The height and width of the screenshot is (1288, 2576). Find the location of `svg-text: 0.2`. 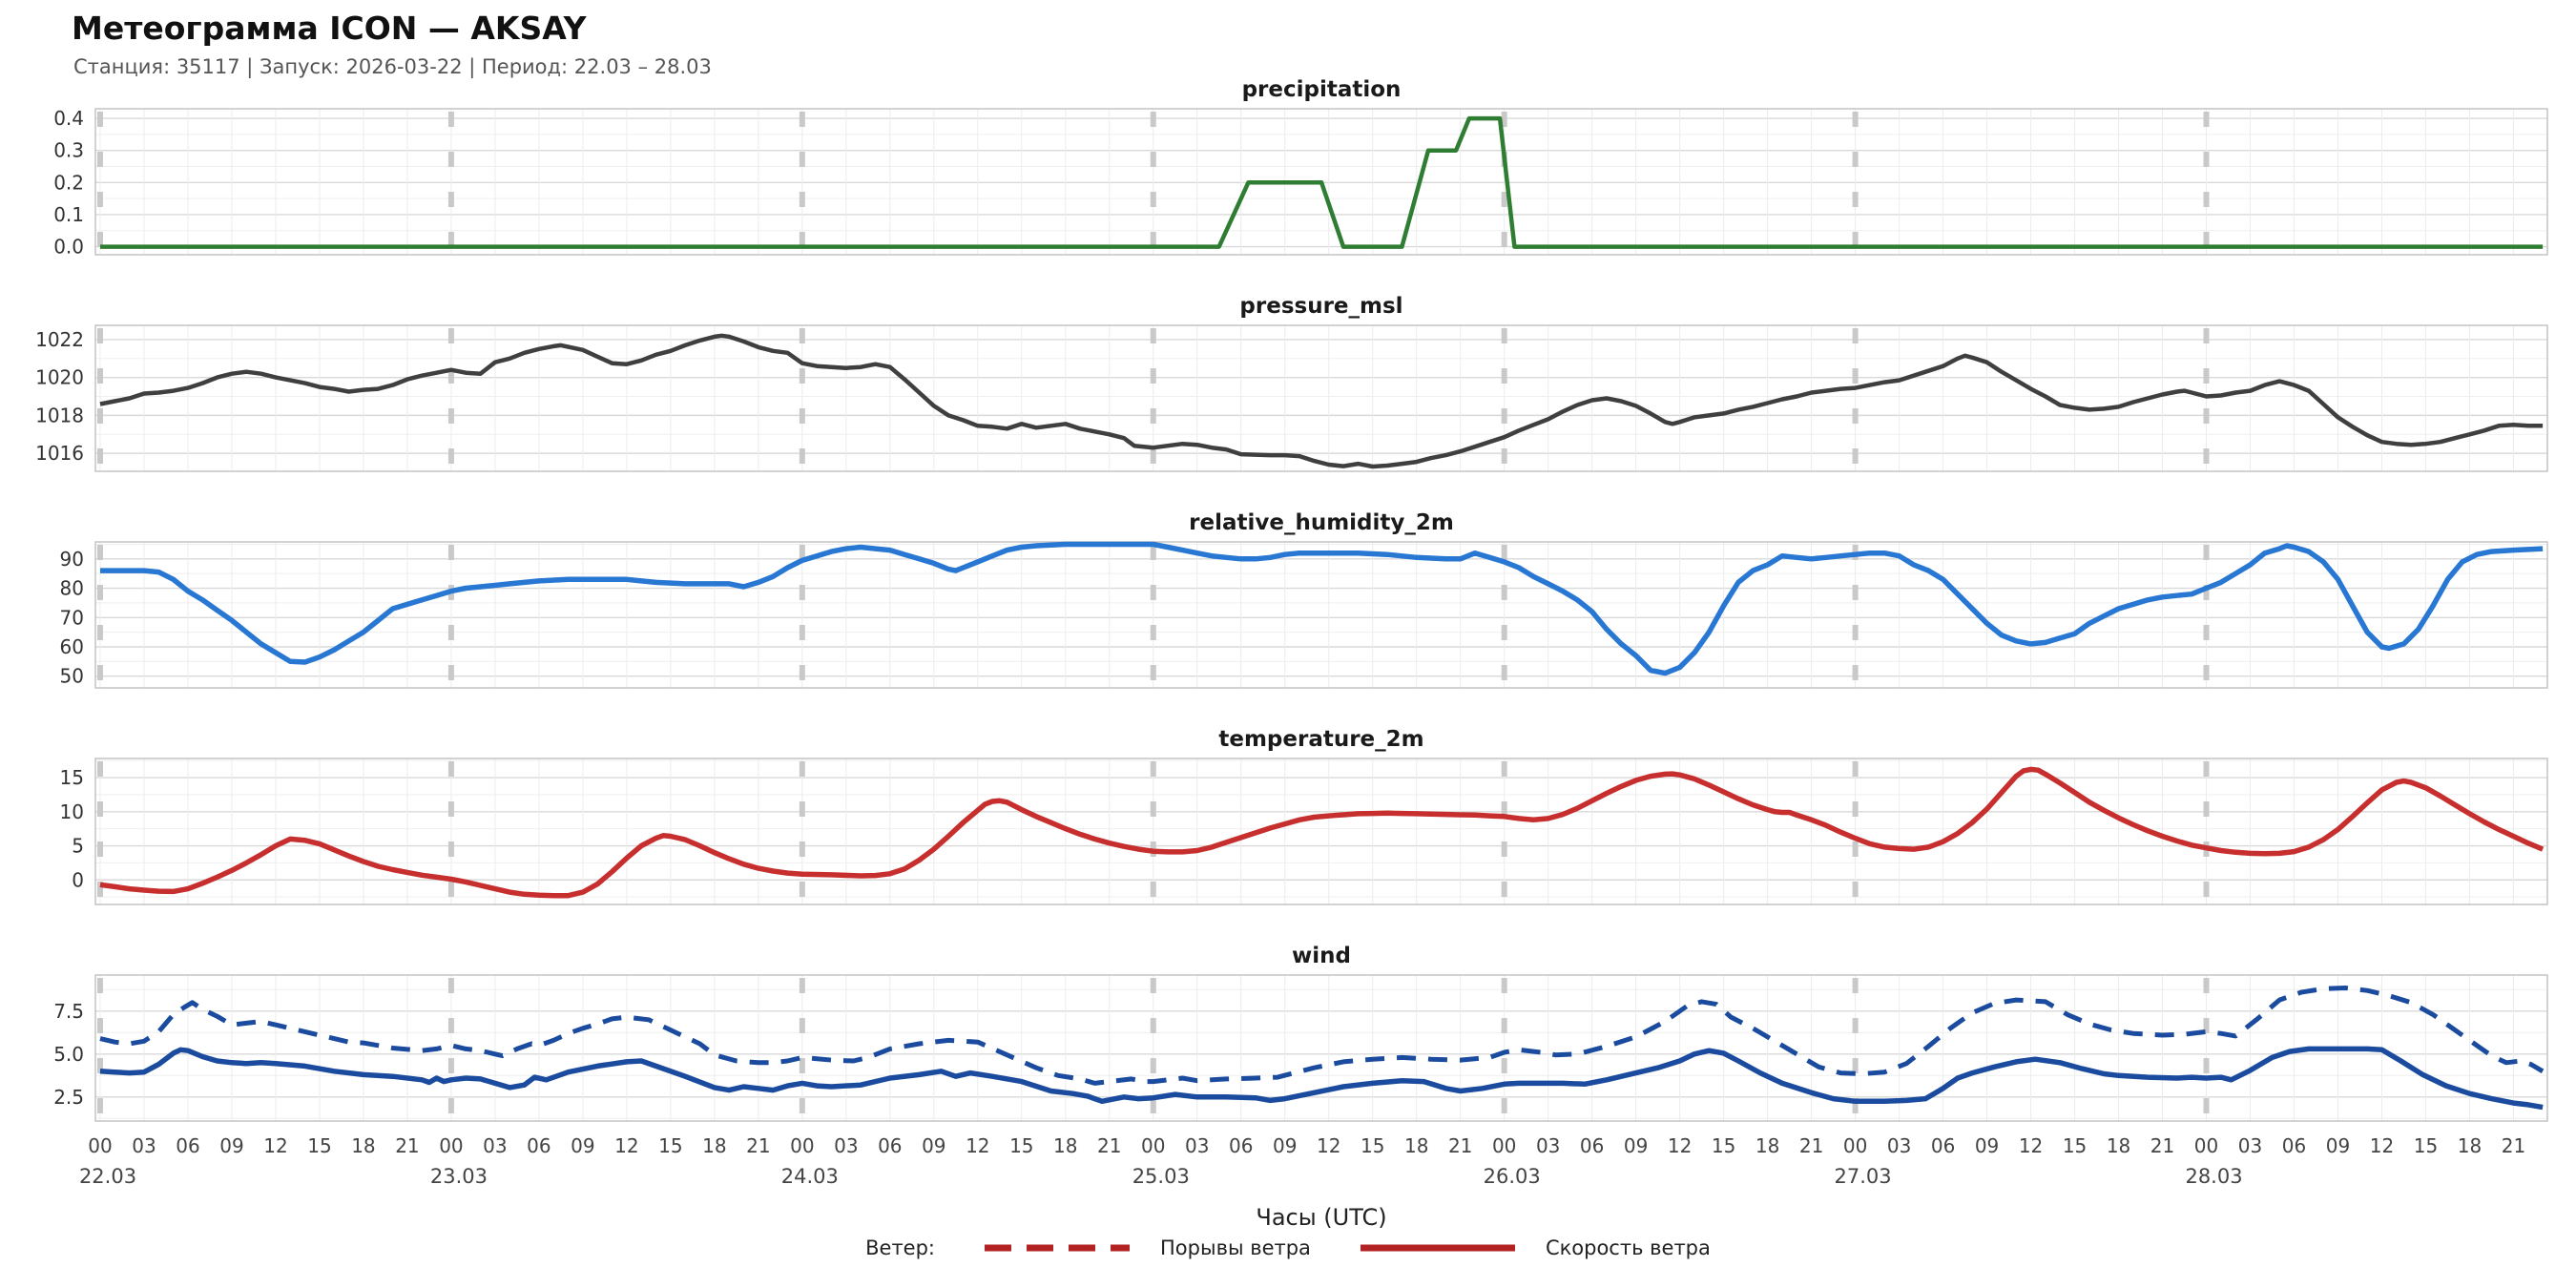

svg-text: 0.2 is located at coordinates (68, 182).